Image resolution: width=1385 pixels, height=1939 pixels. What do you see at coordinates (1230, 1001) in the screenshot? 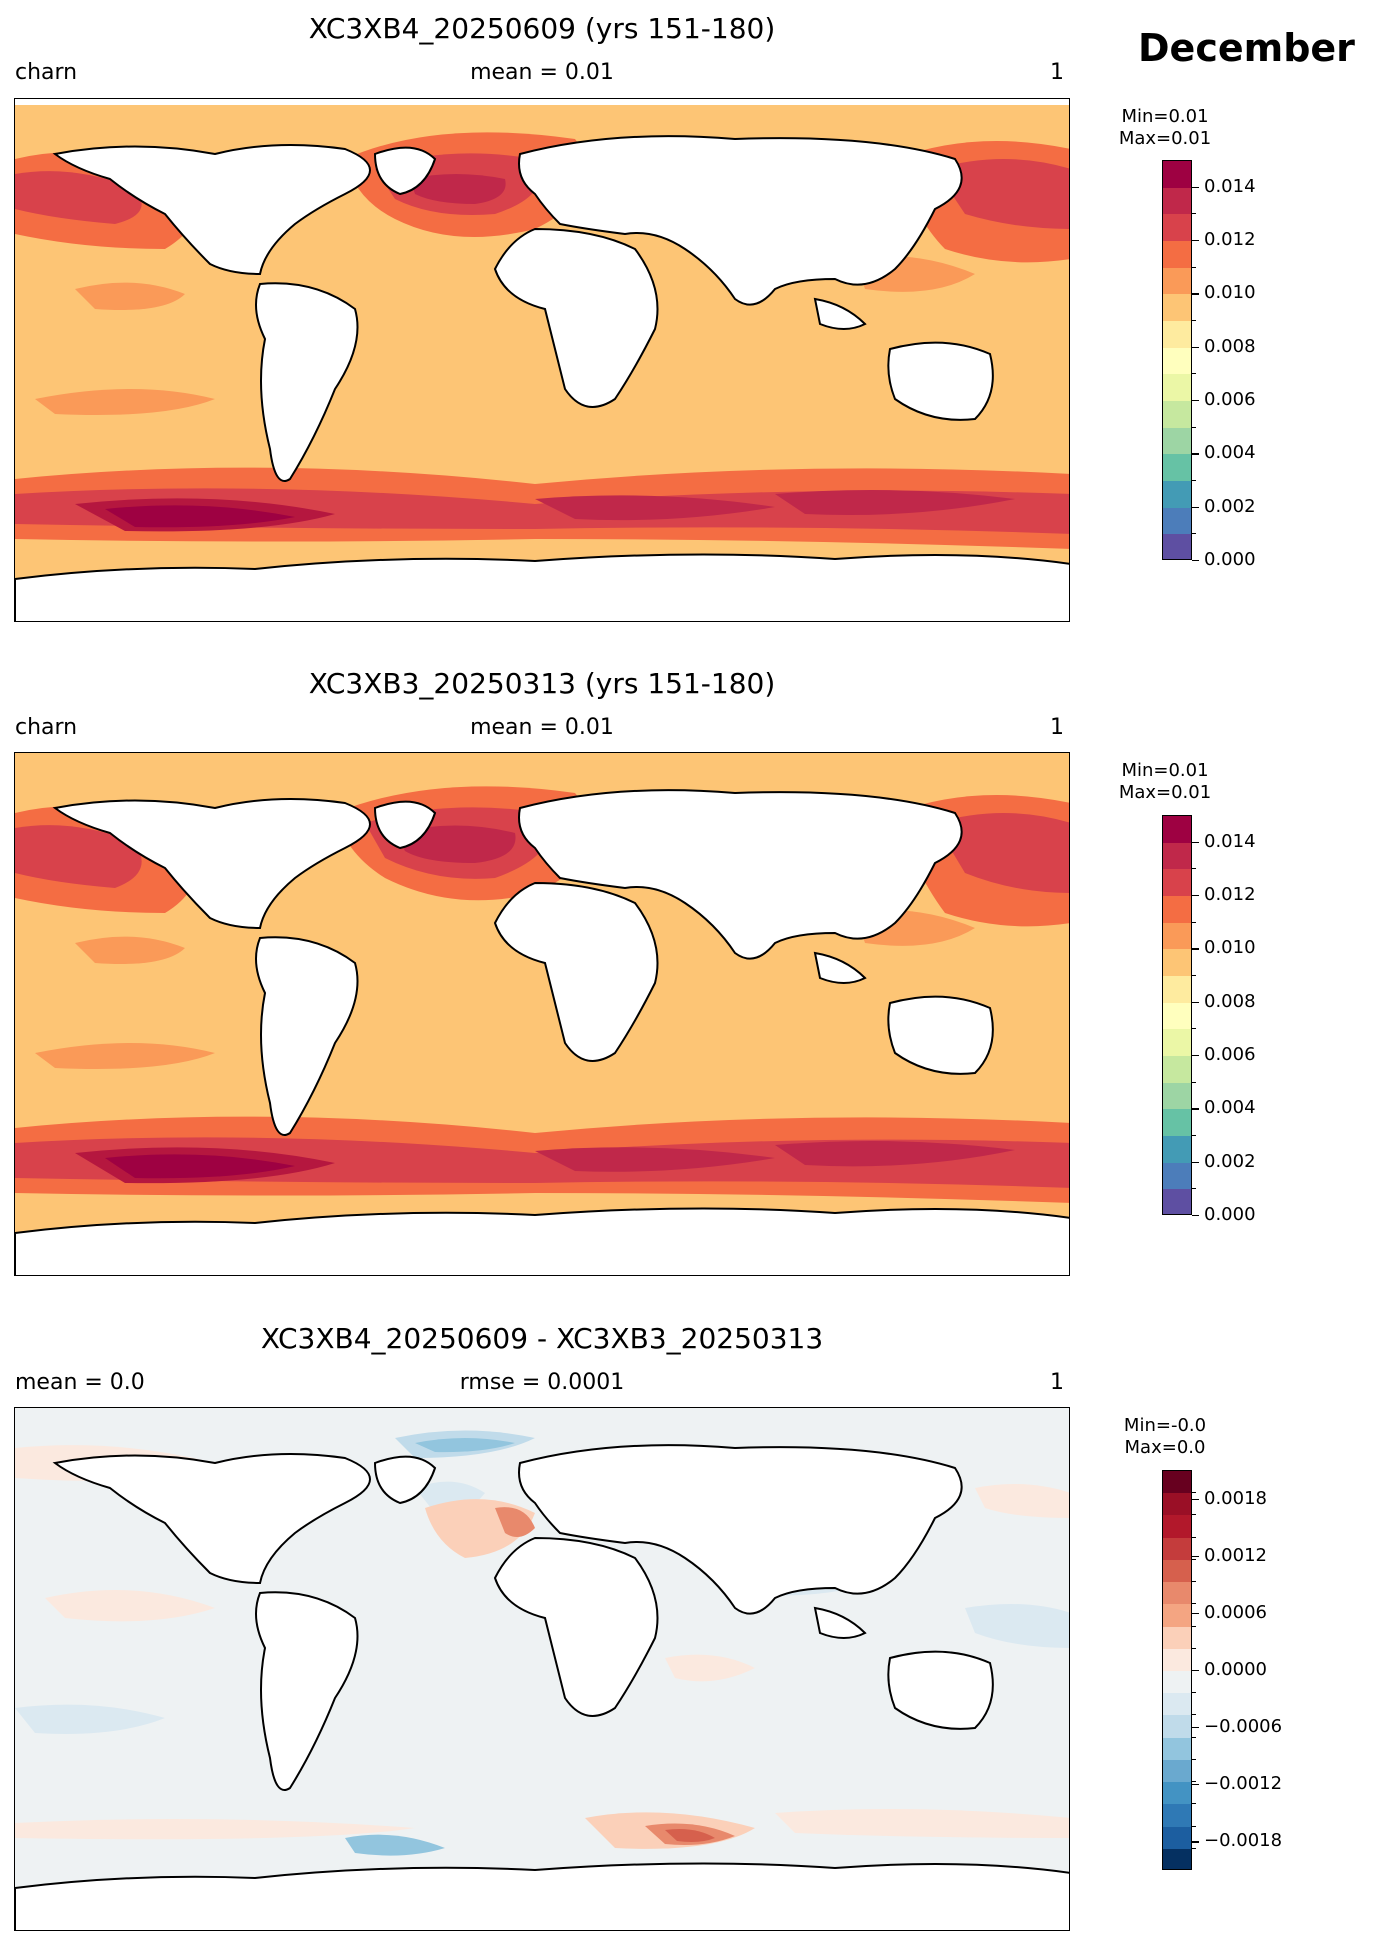
I see `colorbar-tick-label: 0.008` at bounding box center [1230, 1001].